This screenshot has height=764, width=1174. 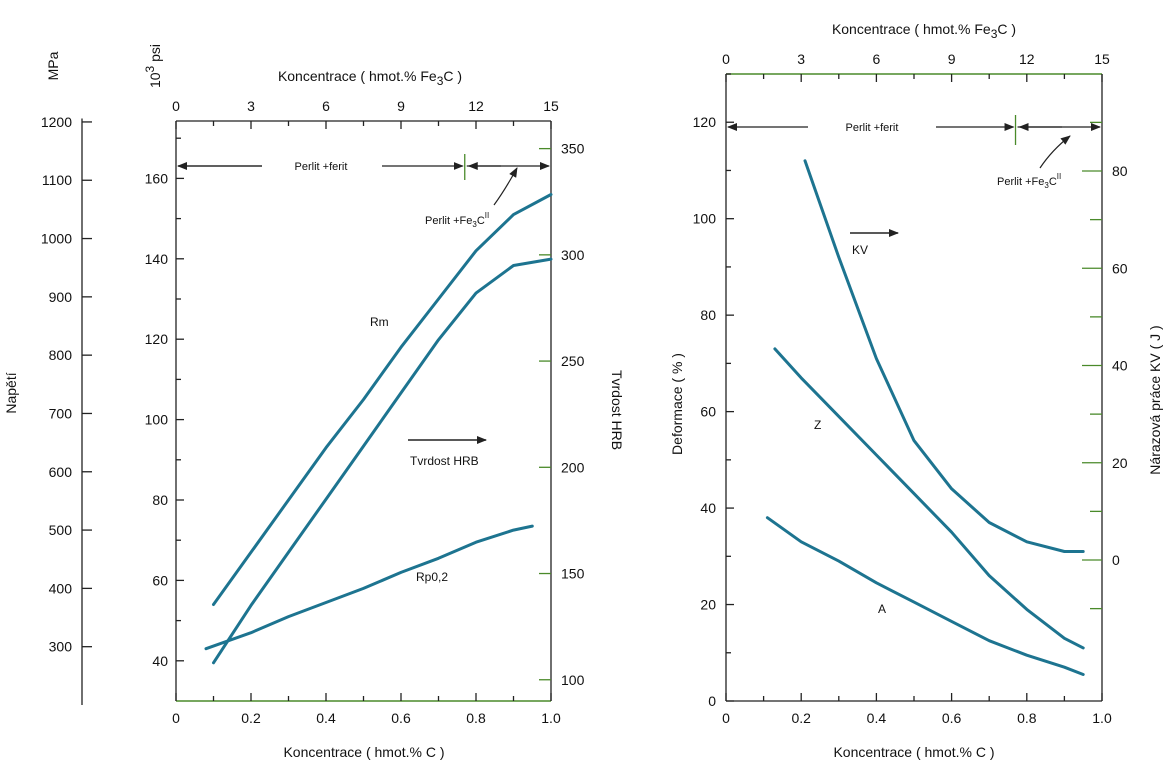 What do you see at coordinates (321, 167) in the screenshot?
I see `left-phase-label-perlit-ferit: Perlit +ferit` at bounding box center [321, 167].